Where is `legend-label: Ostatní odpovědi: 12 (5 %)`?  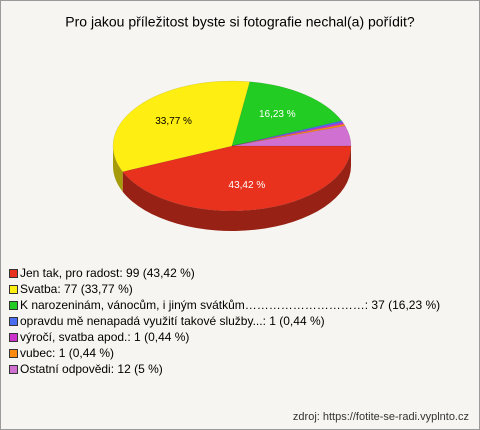 legend-label: Ostatní odpovědi: 12 (5 %) is located at coordinates (91, 369).